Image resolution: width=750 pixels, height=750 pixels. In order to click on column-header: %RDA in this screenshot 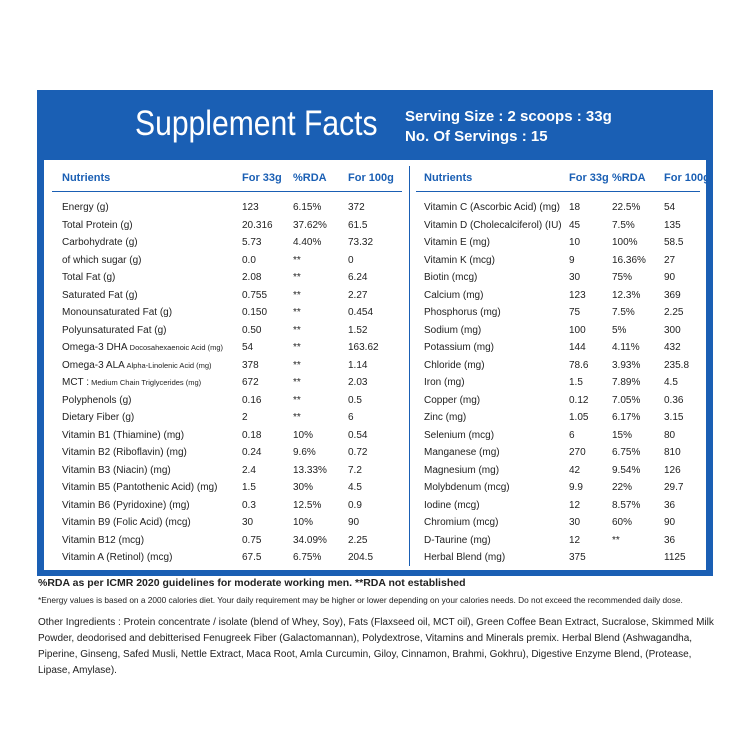, I will do `click(629, 178)`.